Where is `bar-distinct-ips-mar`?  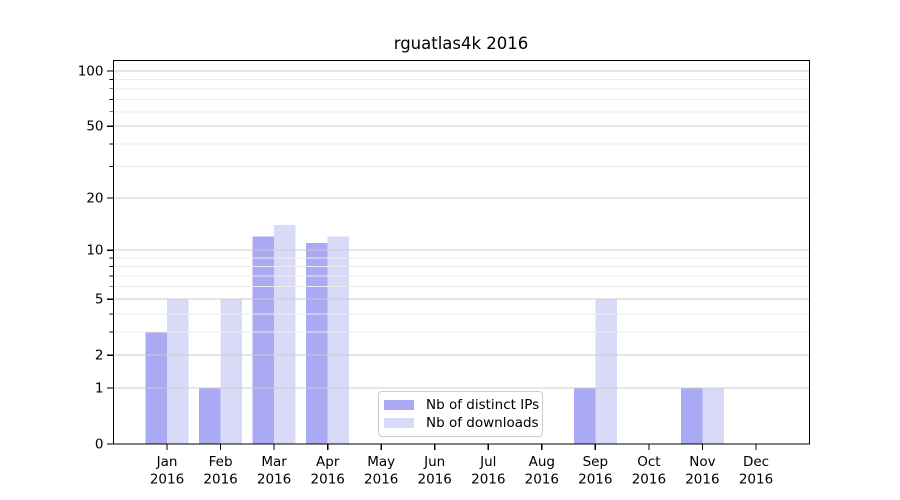 bar-distinct-ips-mar is located at coordinates (263, 340).